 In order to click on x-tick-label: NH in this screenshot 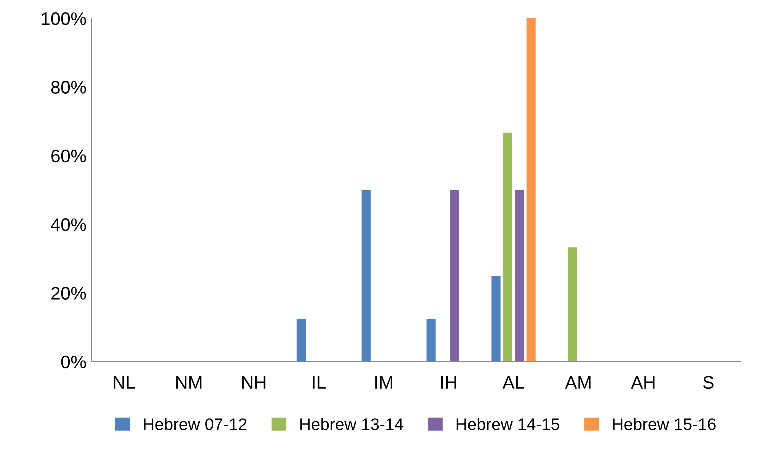, I will do `click(254, 382)`.